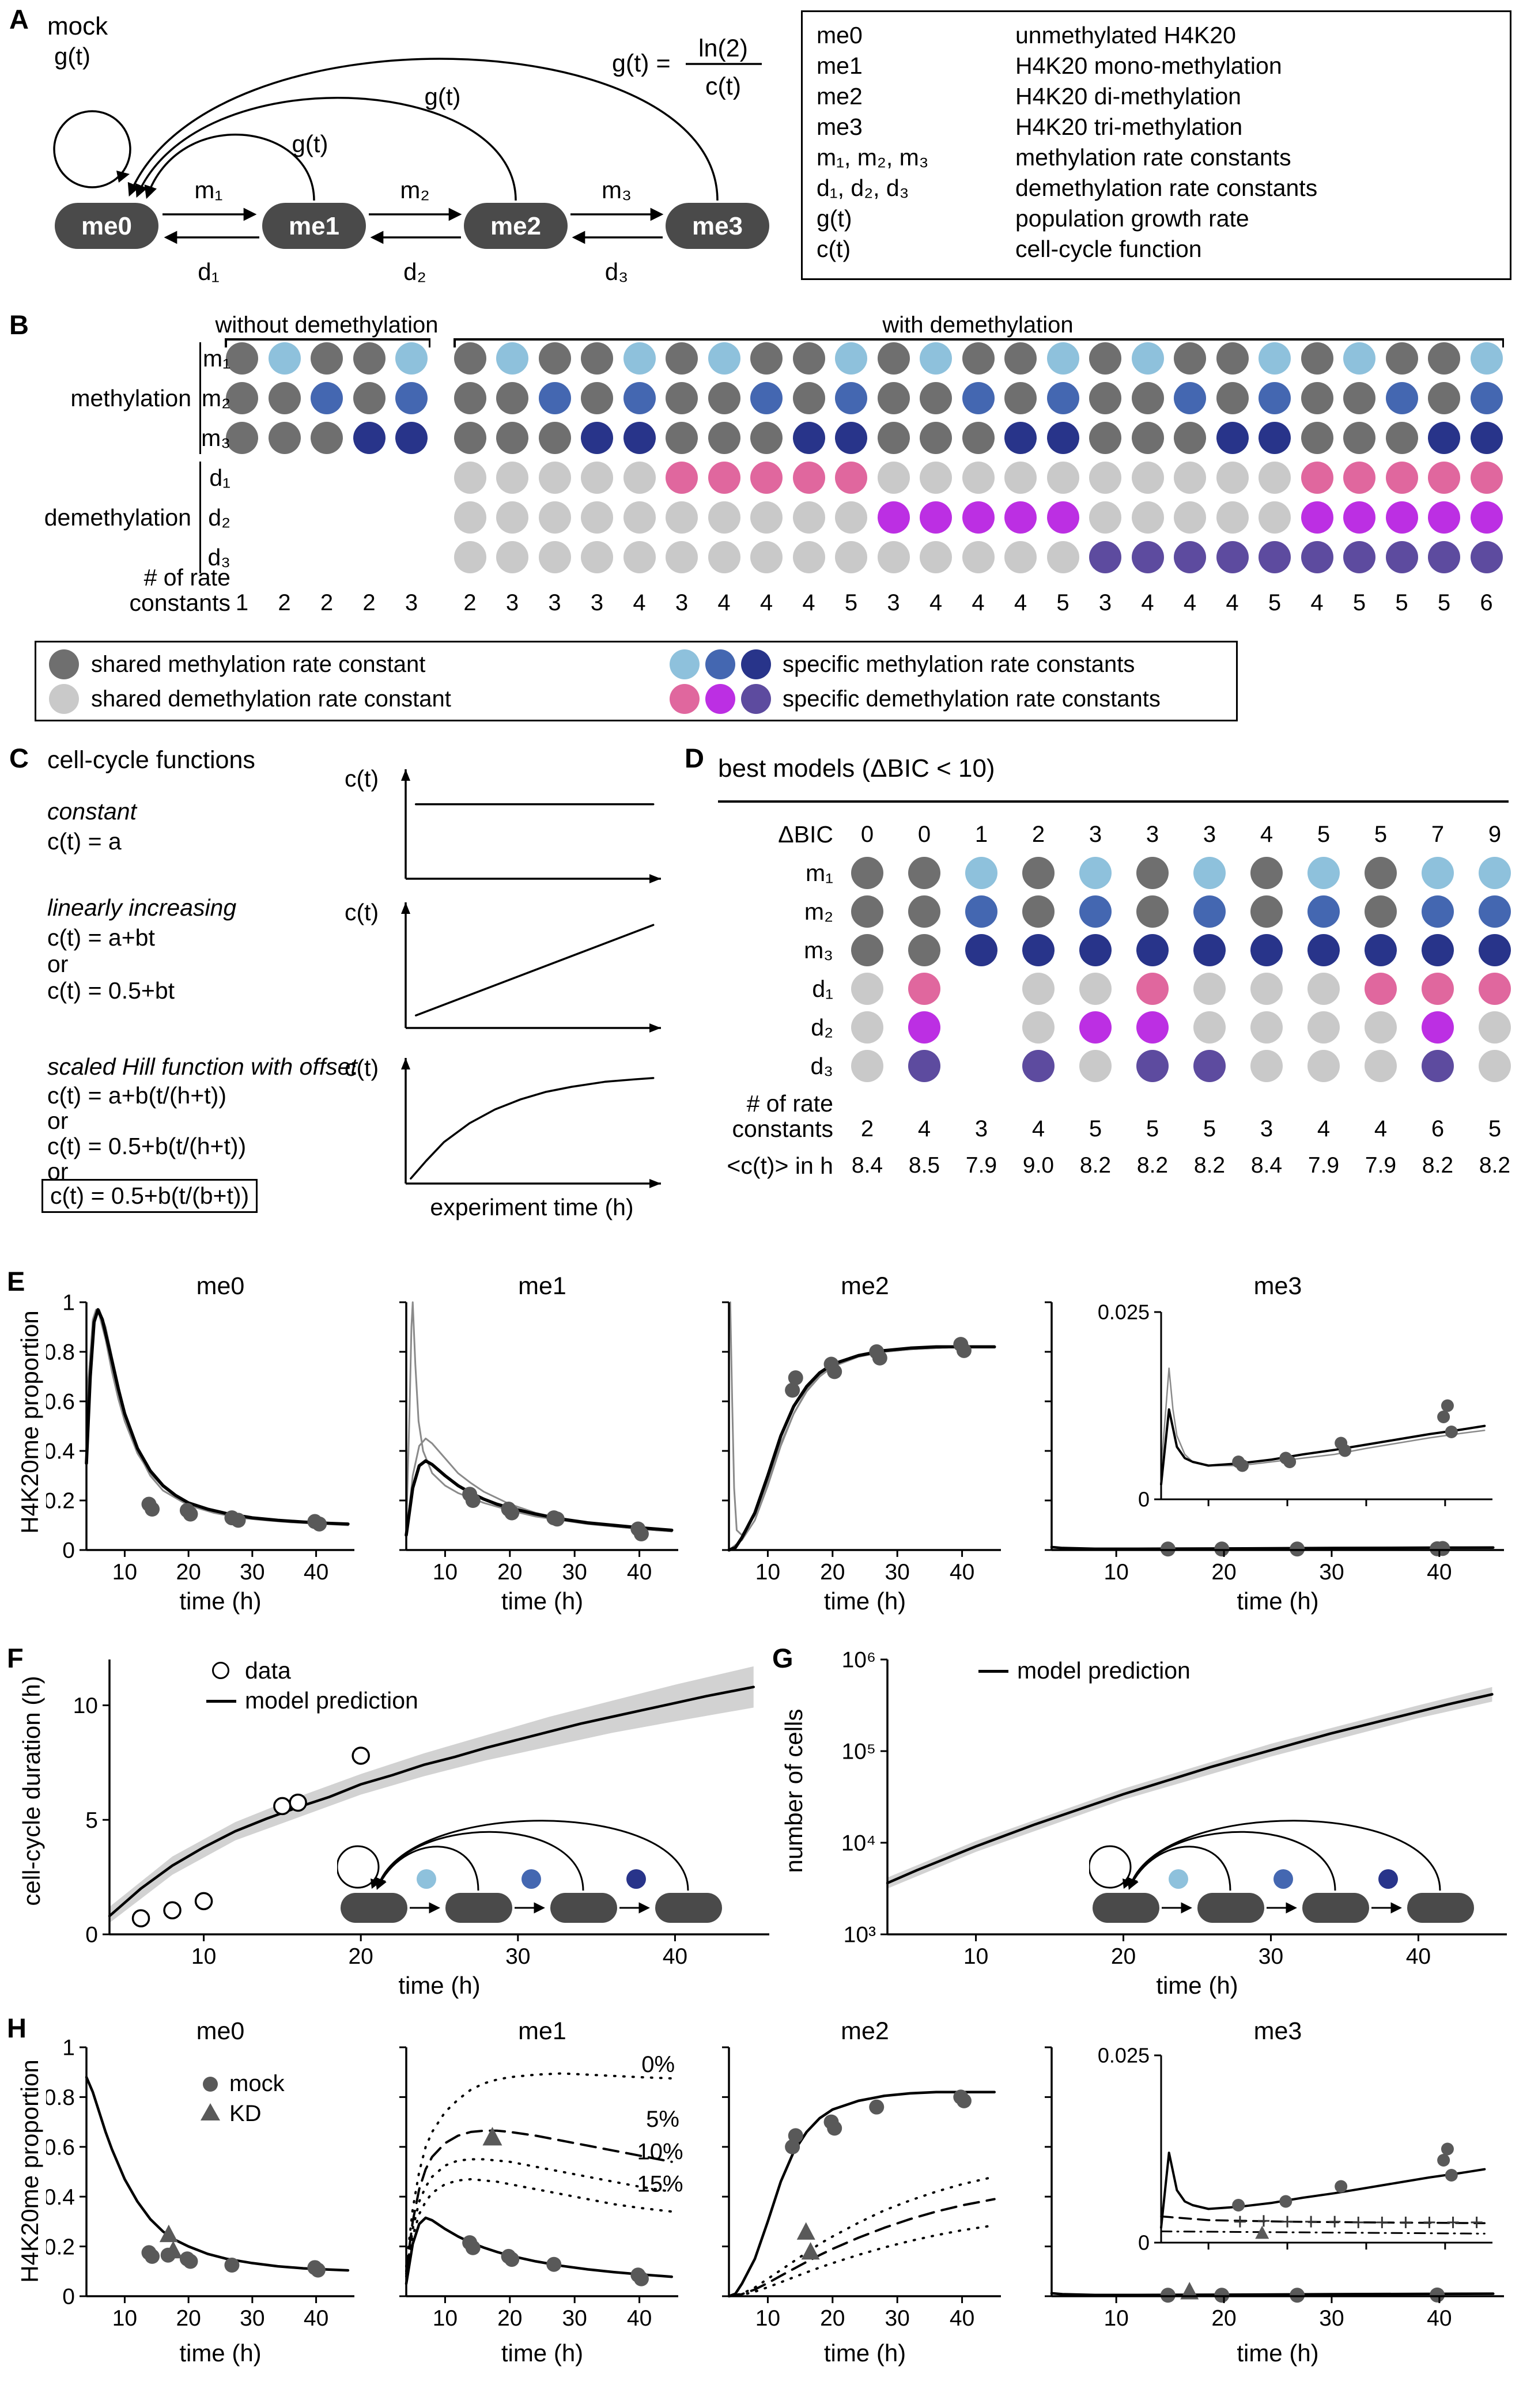 This screenshot has width=1523, height=2408. I want to click on dbic-row-label: ΔBIC, so click(805, 834).